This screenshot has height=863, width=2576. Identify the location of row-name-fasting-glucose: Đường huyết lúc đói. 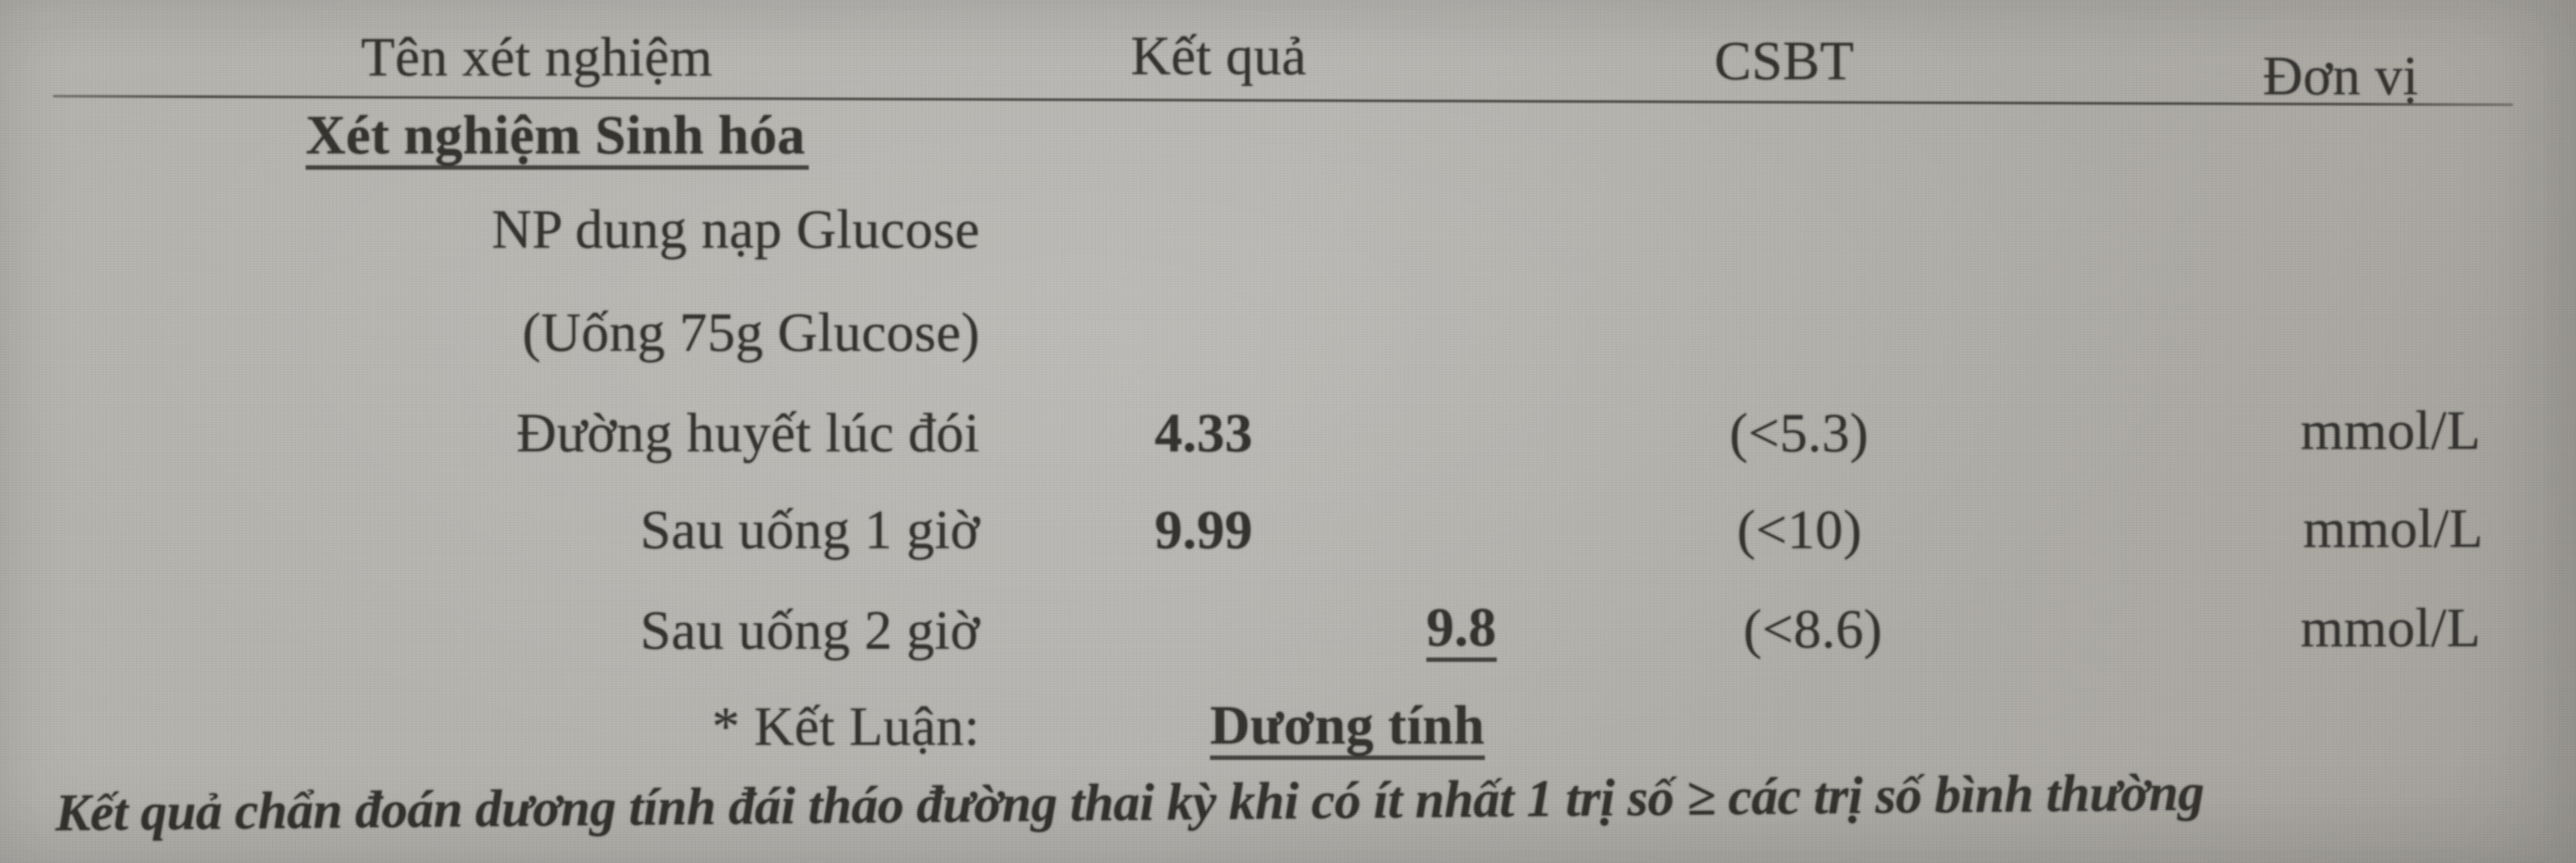
(748, 433).